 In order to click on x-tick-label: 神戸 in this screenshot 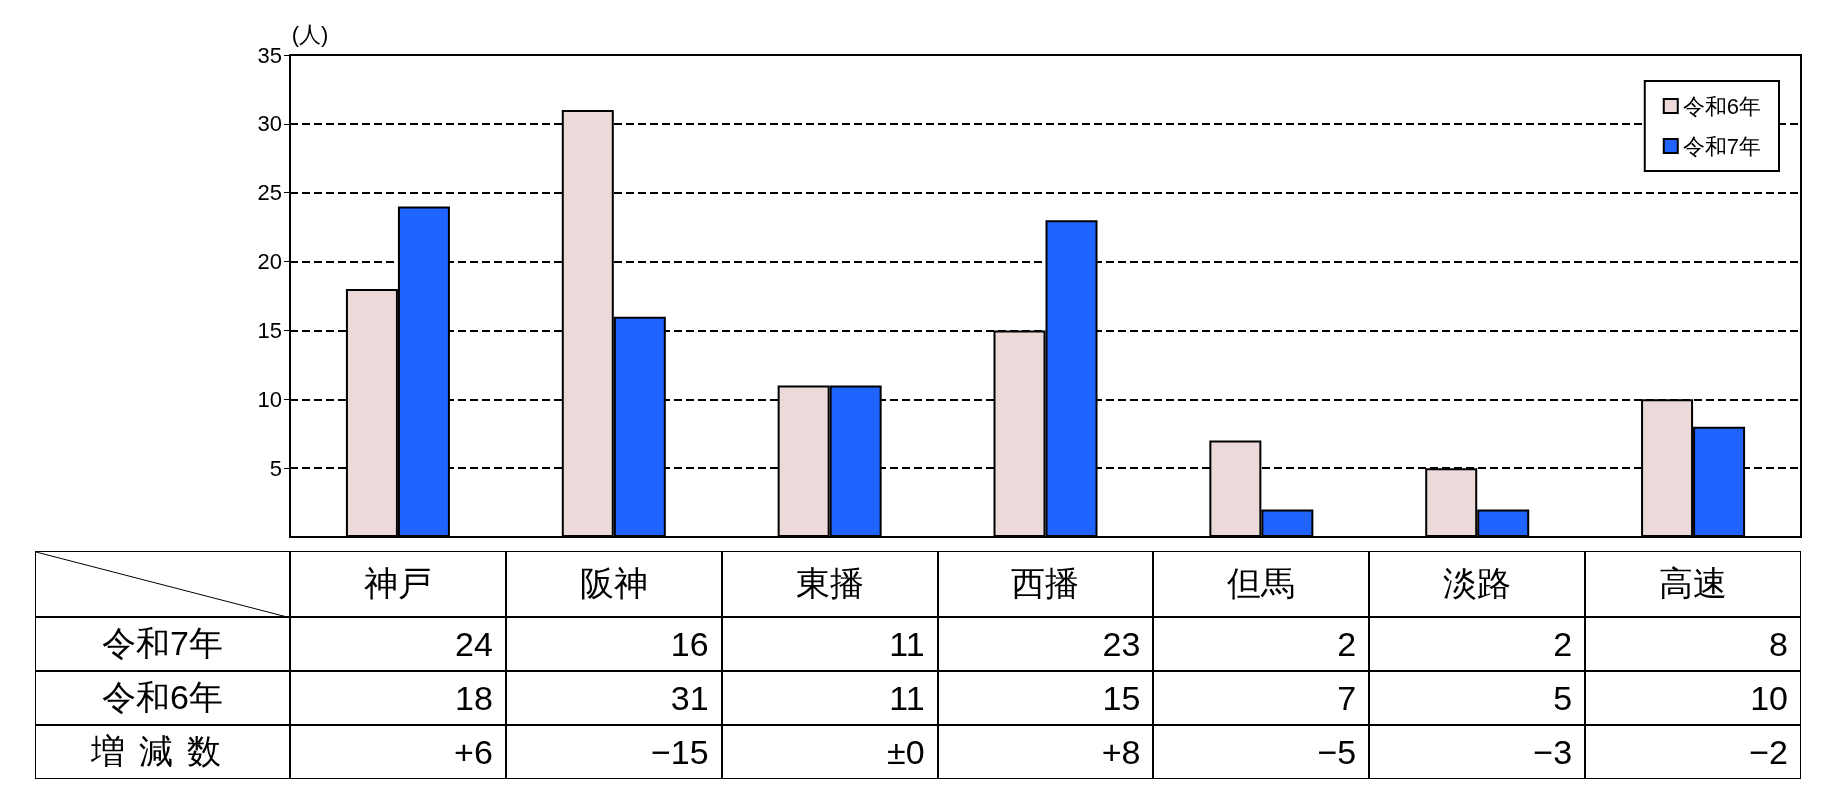, I will do `click(398, 584)`.